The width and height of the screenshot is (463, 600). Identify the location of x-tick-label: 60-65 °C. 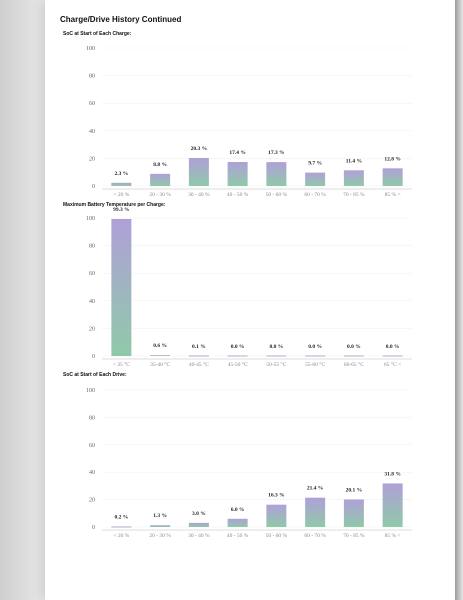
(354, 364).